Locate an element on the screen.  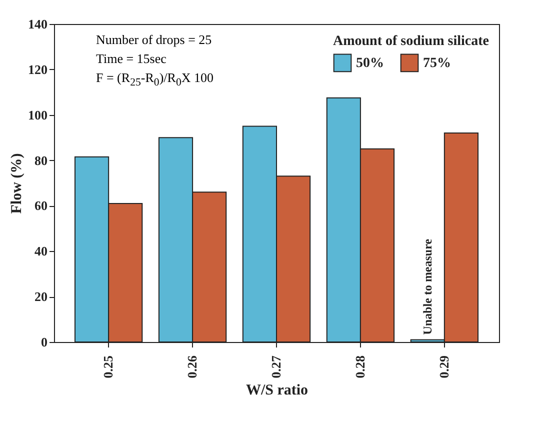
legend-title: Amount of sodium silicate is located at coordinates (411, 41).